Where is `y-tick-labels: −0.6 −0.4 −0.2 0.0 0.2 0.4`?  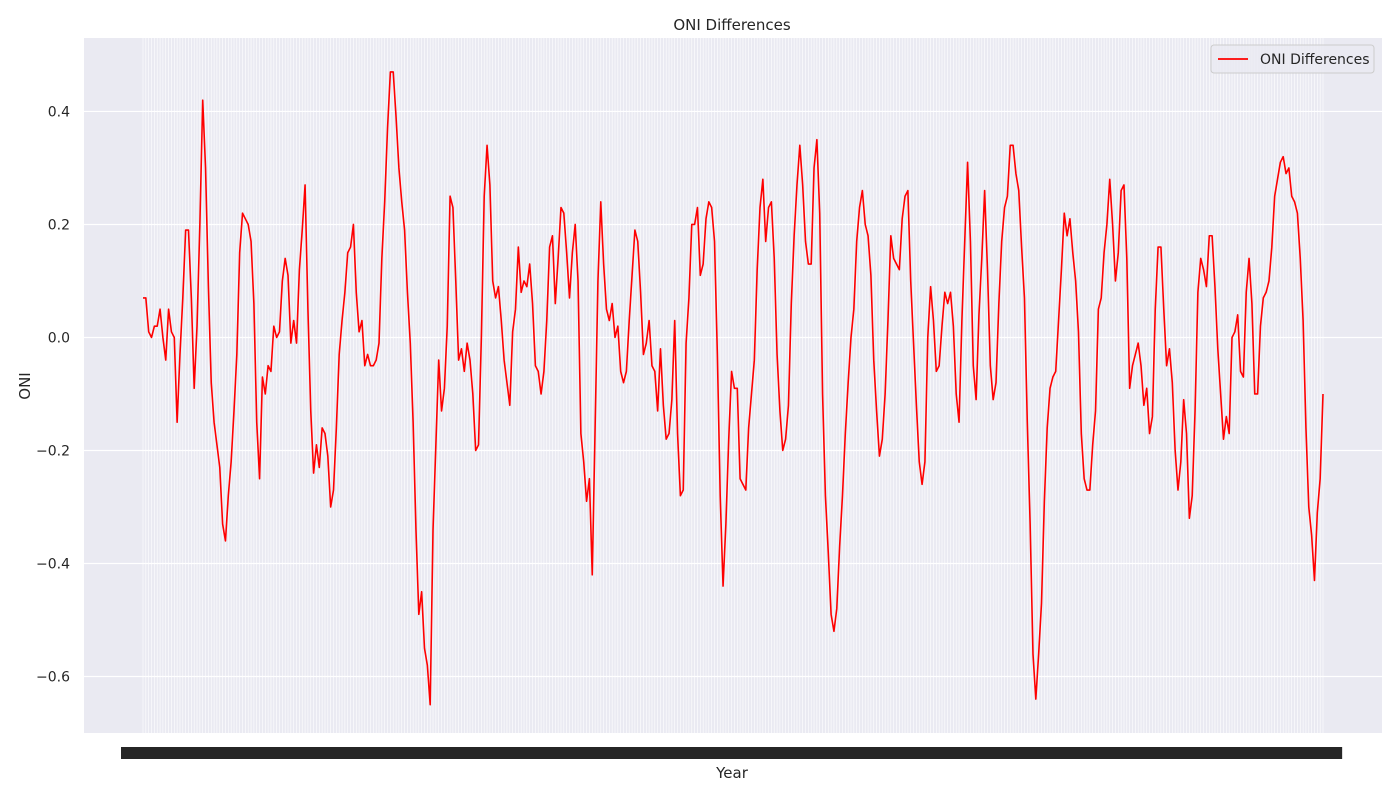 y-tick-labels: −0.6 −0.4 −0.2 0.0 0.2 0.4 is located at coordinates (53, 394).